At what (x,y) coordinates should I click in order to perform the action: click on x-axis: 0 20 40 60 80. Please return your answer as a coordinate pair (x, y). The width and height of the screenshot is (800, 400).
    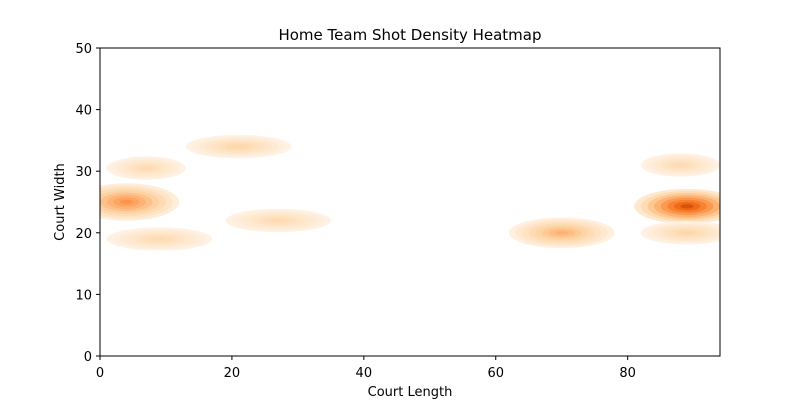
    Looking at the image, I should click on (366, 368).